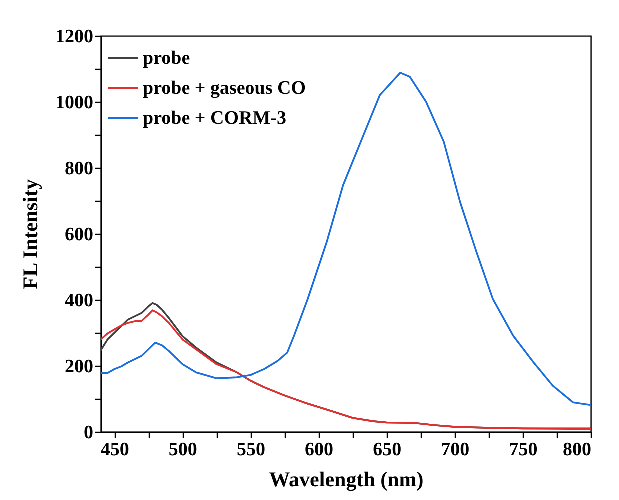 This screenshot has height=500, width=619. Describe the element at coordinates (224, 88) in the screenshot. I see `legend-label: probe + gaseous CO` at that location.